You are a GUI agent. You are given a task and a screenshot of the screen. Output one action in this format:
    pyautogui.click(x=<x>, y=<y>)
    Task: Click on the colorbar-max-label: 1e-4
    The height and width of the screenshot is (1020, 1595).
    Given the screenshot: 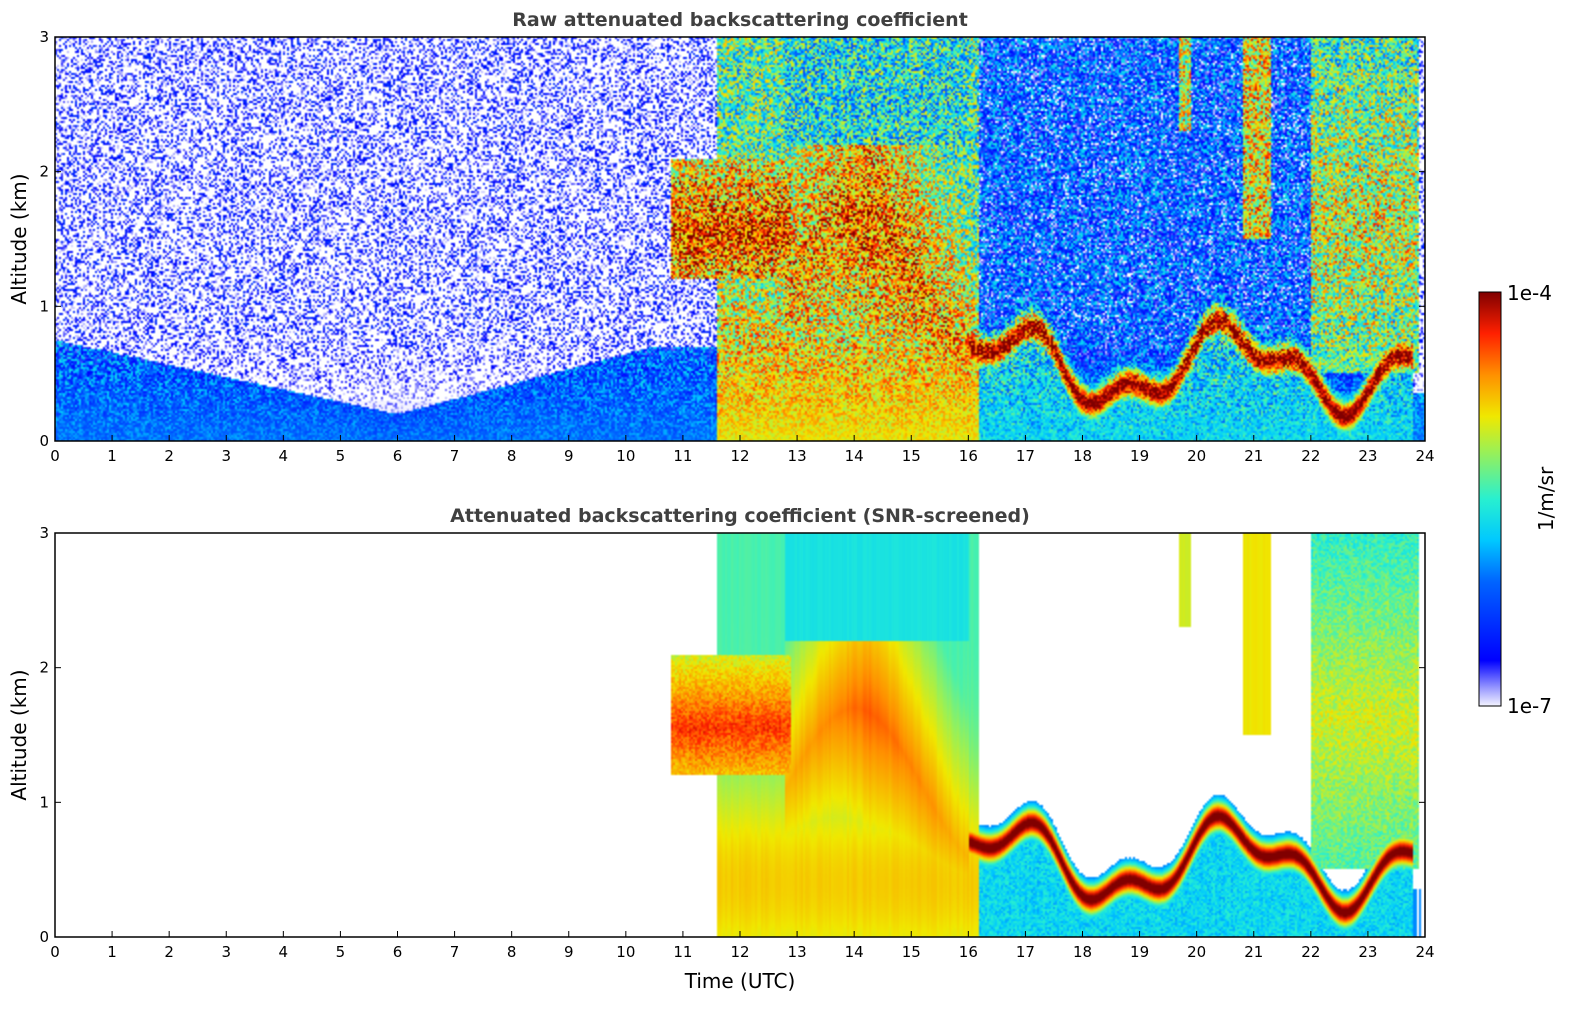 What is the action you would take?
    pyautogui.click(x=1529, y=293)
    